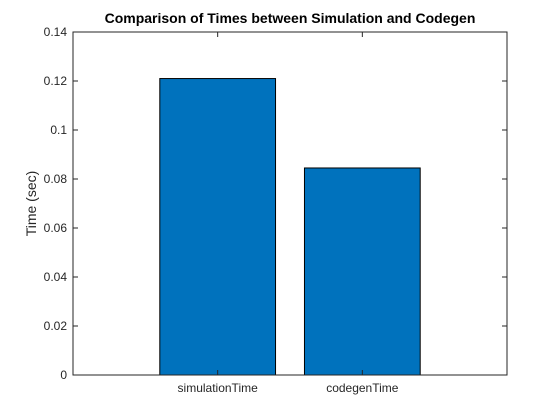 Image resolution: width=560 pixels, height=420 pixels. What do you see at coordinates (362, 388) in the screenshot?
I see `x-tick-label-codegenTime: codegenTime` at bounding box center [362, 388].